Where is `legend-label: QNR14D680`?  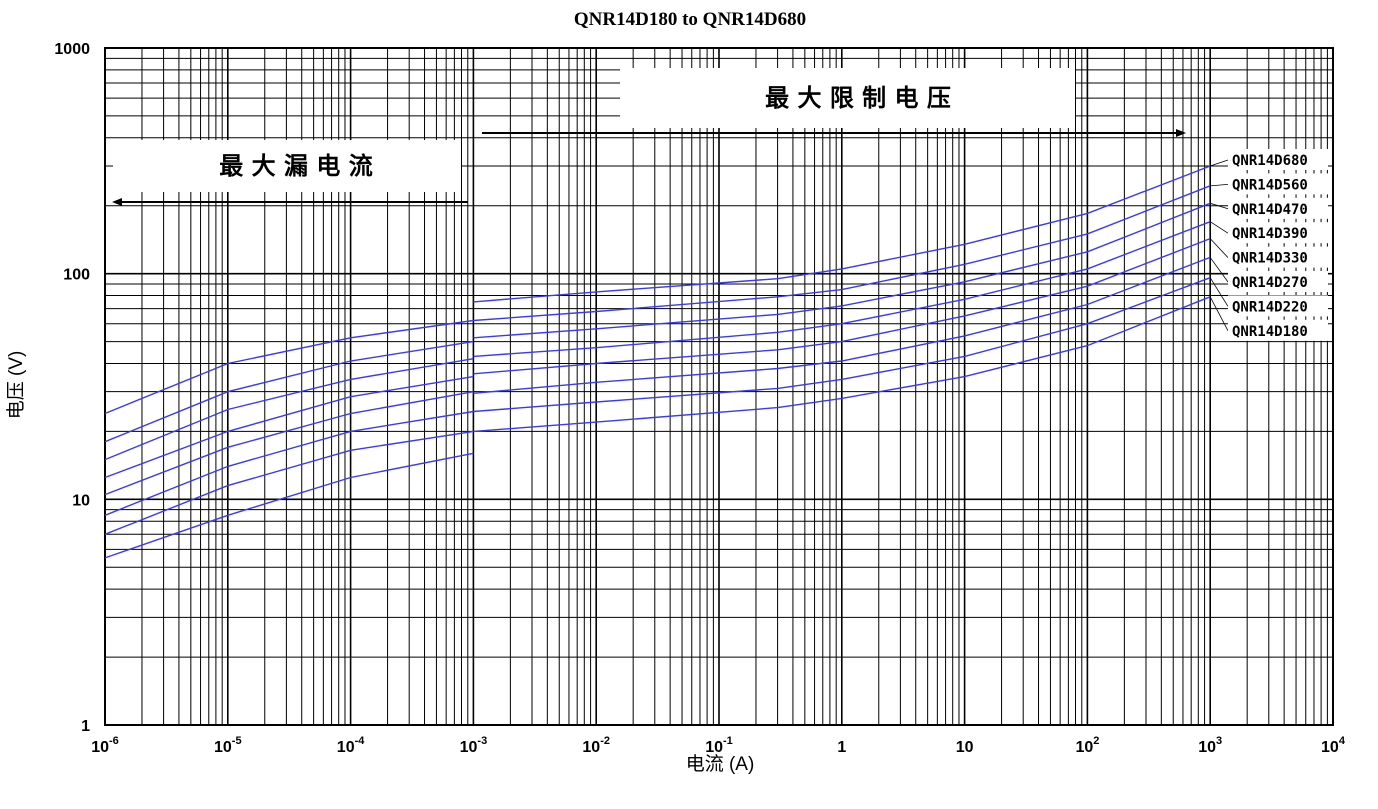
legend-label: QNR14D680 is located at coordinates (1270, 161).